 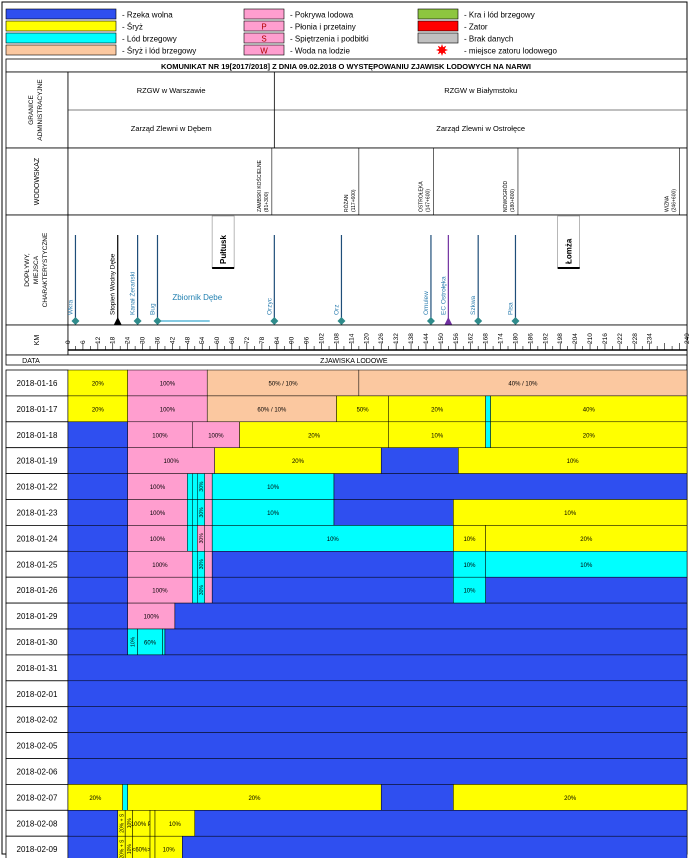 I want to click on data-row: 2018-01-19 100% 20% 10%, so click(x=346, y=461).